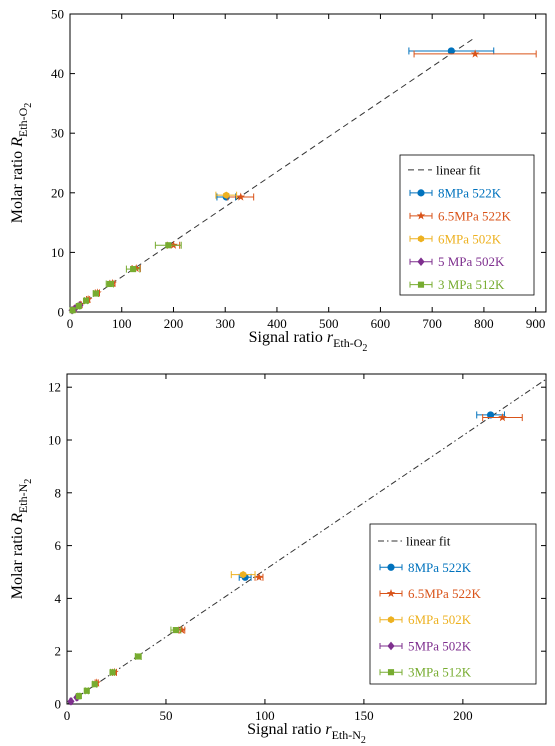 The width and height of the screenshot is (555, 746). What do you see at coordinates (308, 341) in the screenshot?
I see `x-axis-label: Signal ratio rEth-O2` at bounding box center [308, 341].